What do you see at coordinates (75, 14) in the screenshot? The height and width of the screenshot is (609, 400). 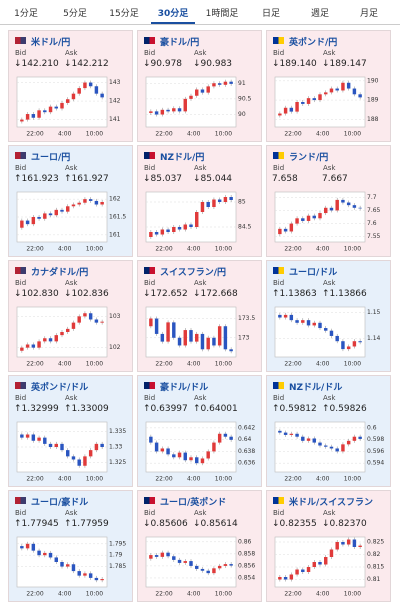 I see `tab: 5分足` at bounding box center [75, 14].